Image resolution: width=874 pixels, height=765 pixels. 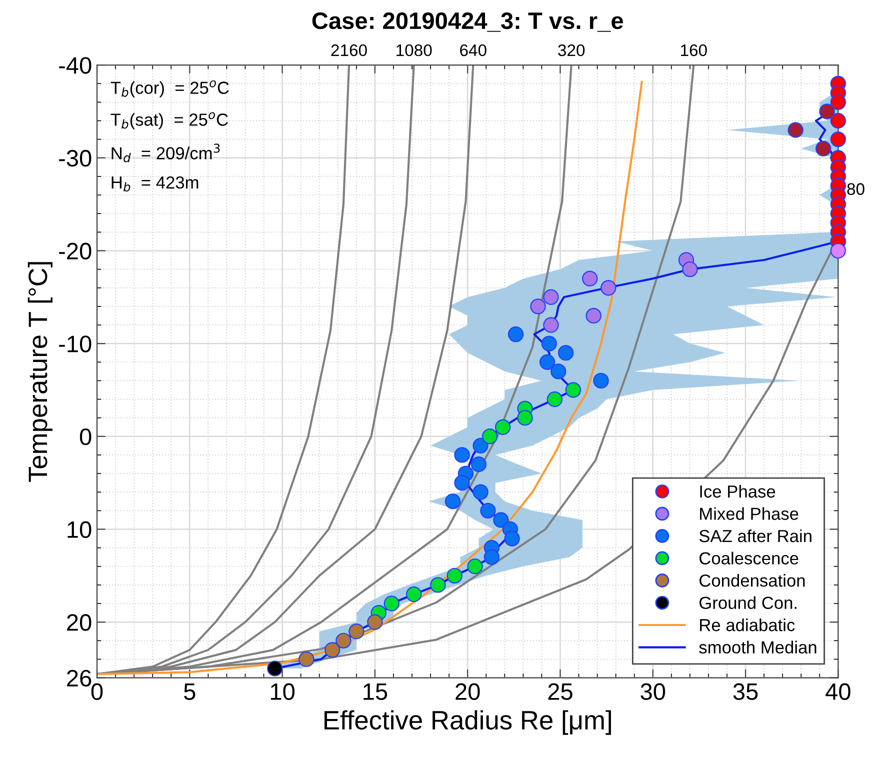 I want to click on annotation: 2160, so click(x=349, y=50).